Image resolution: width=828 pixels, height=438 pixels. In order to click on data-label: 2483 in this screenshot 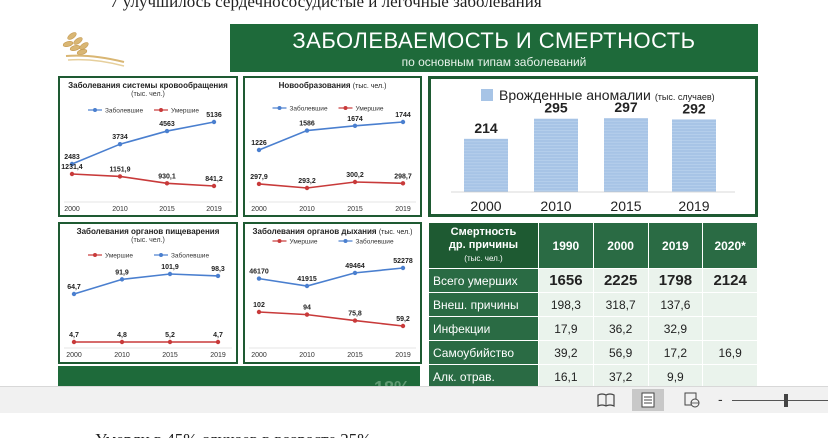, I will do `click(72, 157)`.